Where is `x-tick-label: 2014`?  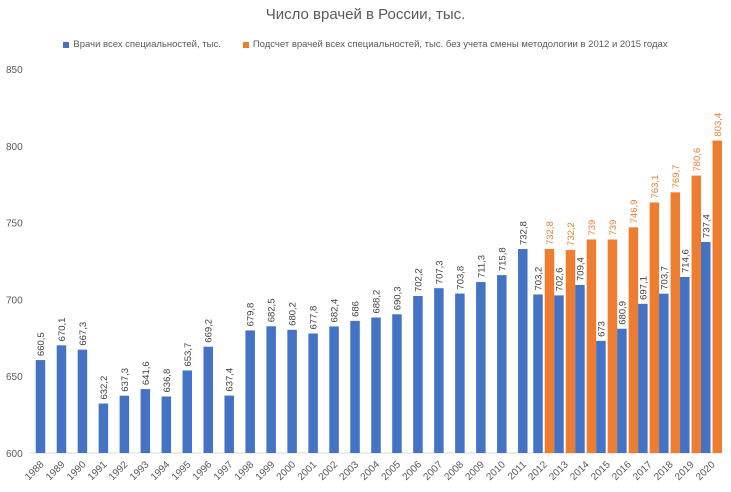 x-tick-label: 2014 is located at coordinates (580, 471).